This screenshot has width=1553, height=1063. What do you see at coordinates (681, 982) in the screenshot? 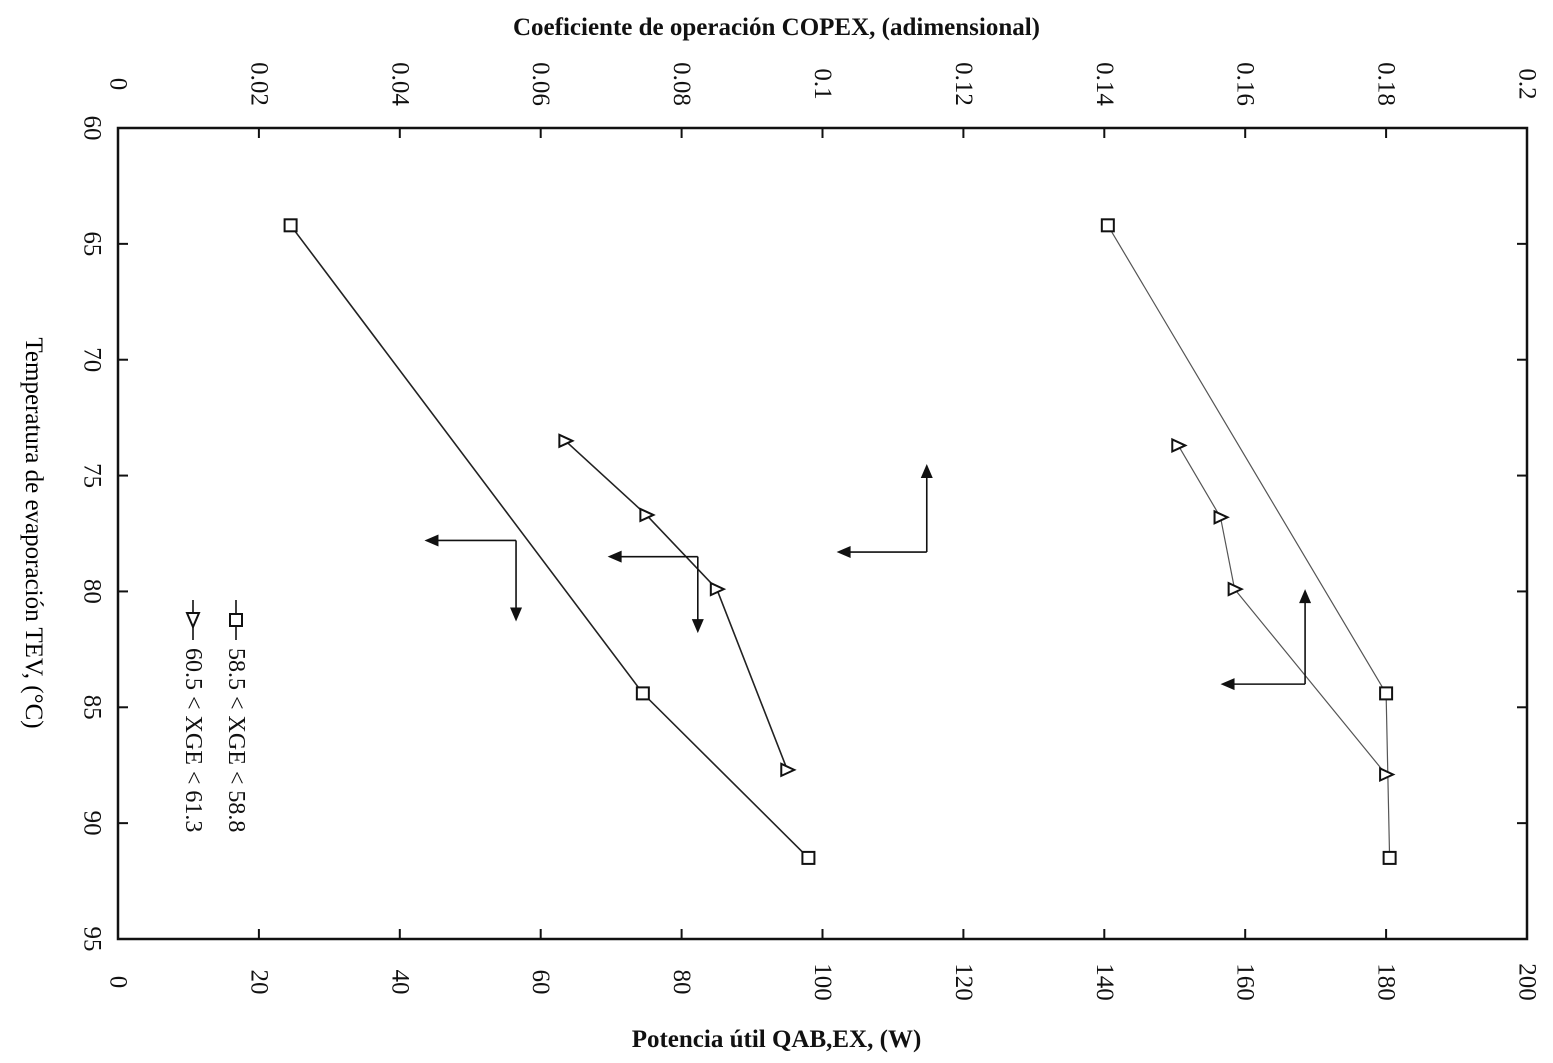
I see `bottom-tick-label: 80` at bounding box center [681, 982].